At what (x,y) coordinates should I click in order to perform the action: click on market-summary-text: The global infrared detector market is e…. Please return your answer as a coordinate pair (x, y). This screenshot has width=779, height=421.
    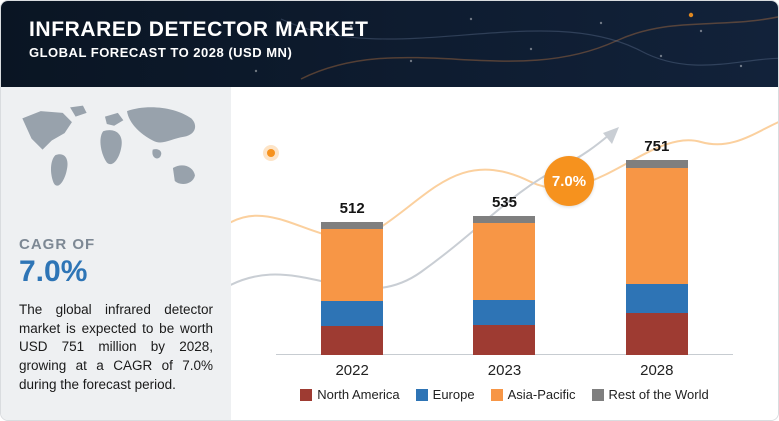
    Looking at the image, I should click on (116, 347).